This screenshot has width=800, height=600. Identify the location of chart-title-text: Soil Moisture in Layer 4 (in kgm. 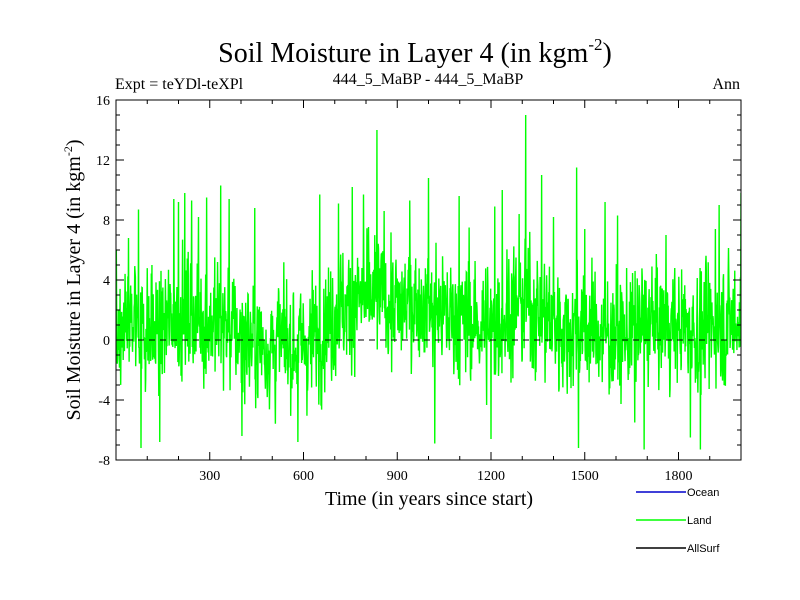
(403, 53).